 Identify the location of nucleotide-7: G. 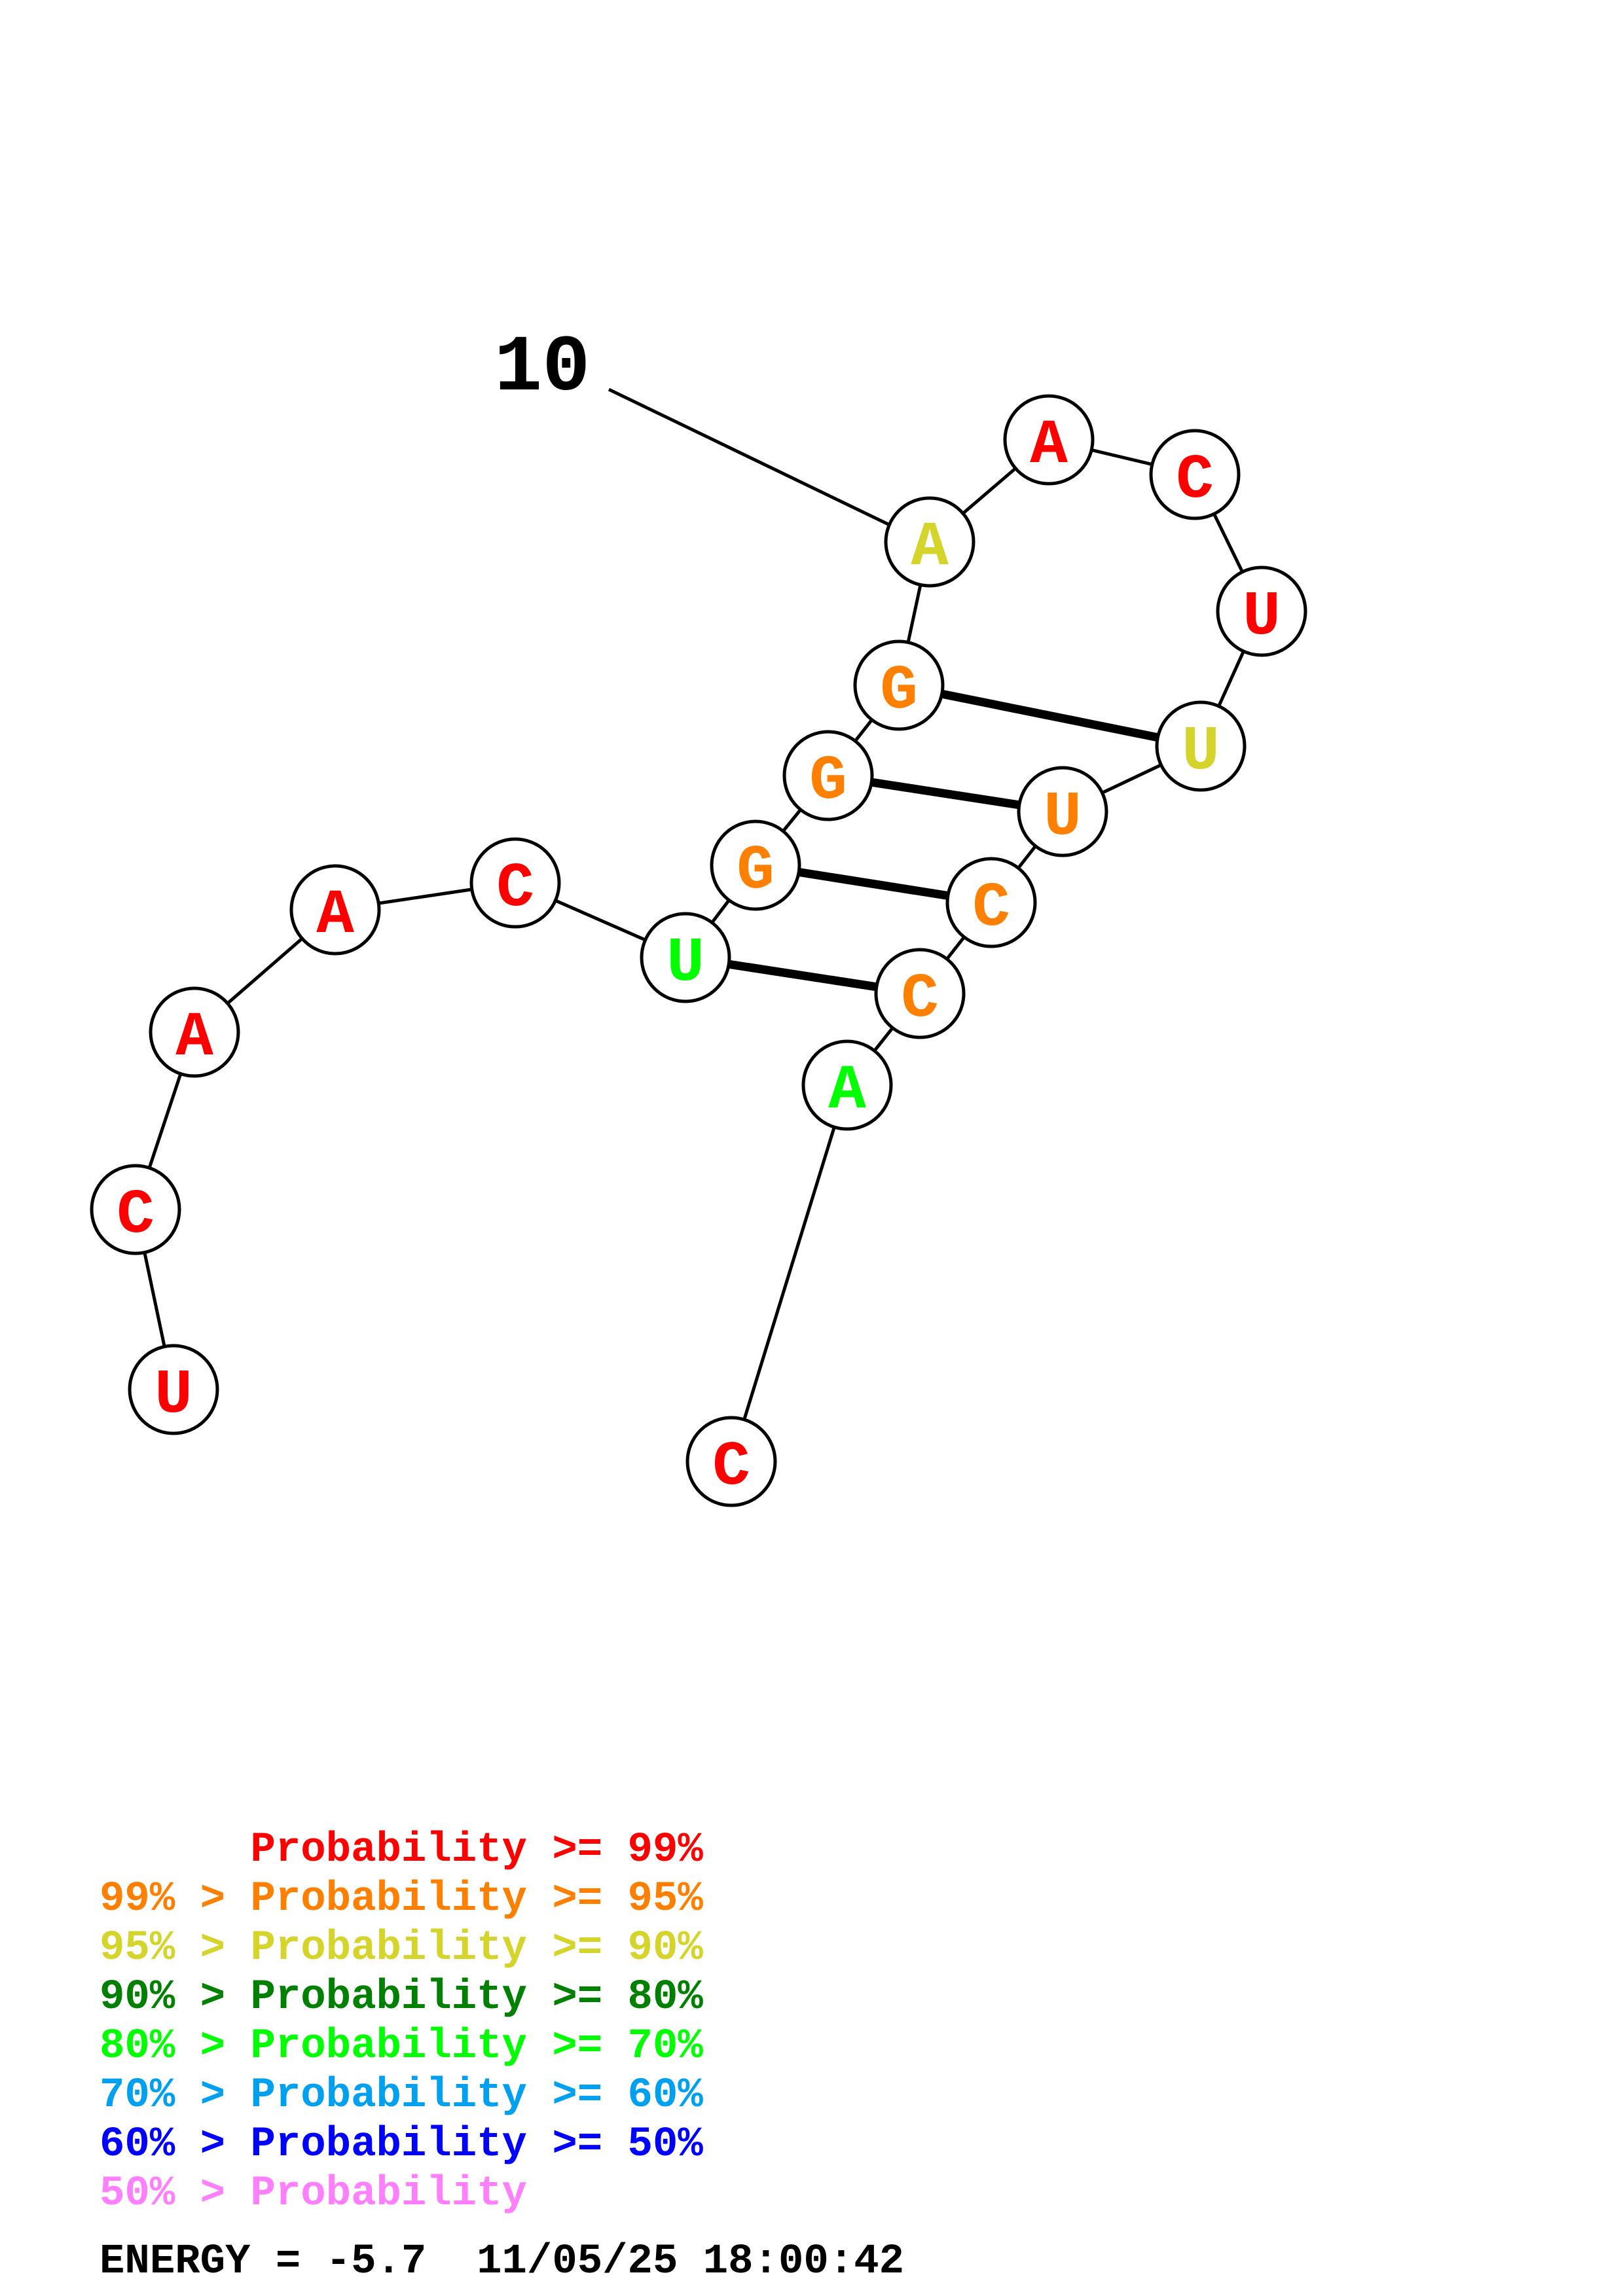
(755, 865).